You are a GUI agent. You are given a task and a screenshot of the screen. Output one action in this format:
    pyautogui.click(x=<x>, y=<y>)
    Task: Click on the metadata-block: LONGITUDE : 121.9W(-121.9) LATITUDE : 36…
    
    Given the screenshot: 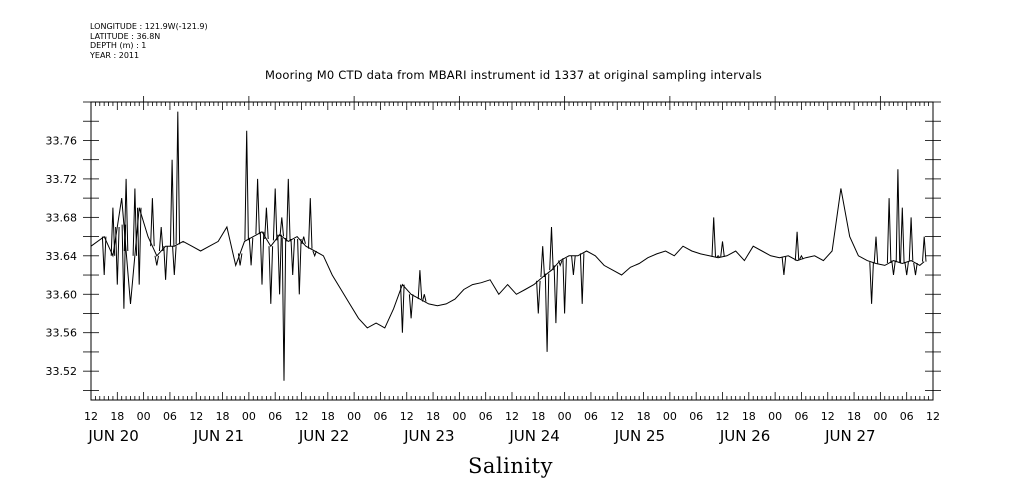 What is the action you would take?
    pyautogui.click(x=149, y=41)
    